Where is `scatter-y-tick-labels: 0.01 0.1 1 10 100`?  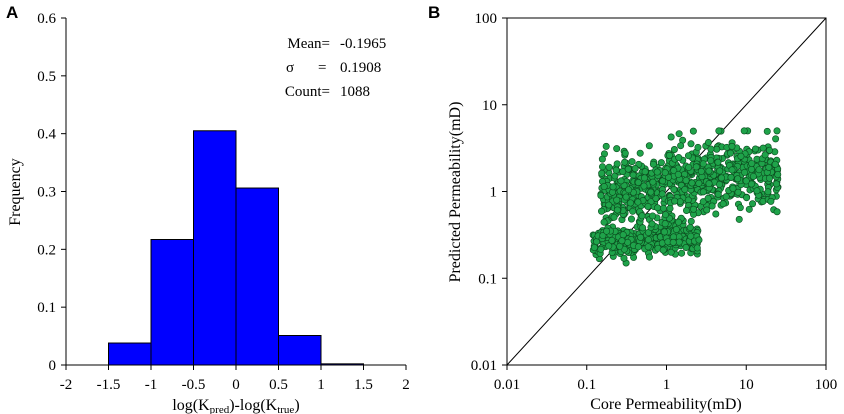
scatter-y-tick-labels: 0.01 0.1 1 10 100 is located at coordinates (484, 192).